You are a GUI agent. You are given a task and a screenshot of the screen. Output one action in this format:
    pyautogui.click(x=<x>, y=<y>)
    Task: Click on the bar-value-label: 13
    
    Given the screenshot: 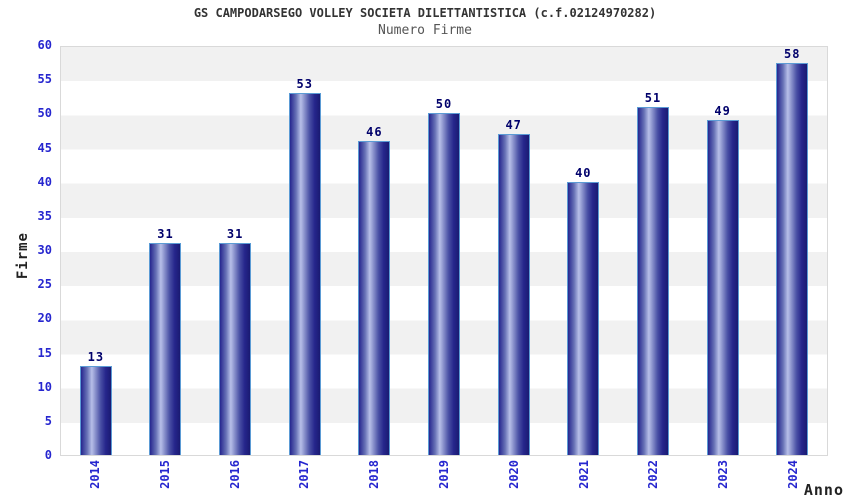 What is the action you would take?
    pyautogui.click(x=96, y=357)
    